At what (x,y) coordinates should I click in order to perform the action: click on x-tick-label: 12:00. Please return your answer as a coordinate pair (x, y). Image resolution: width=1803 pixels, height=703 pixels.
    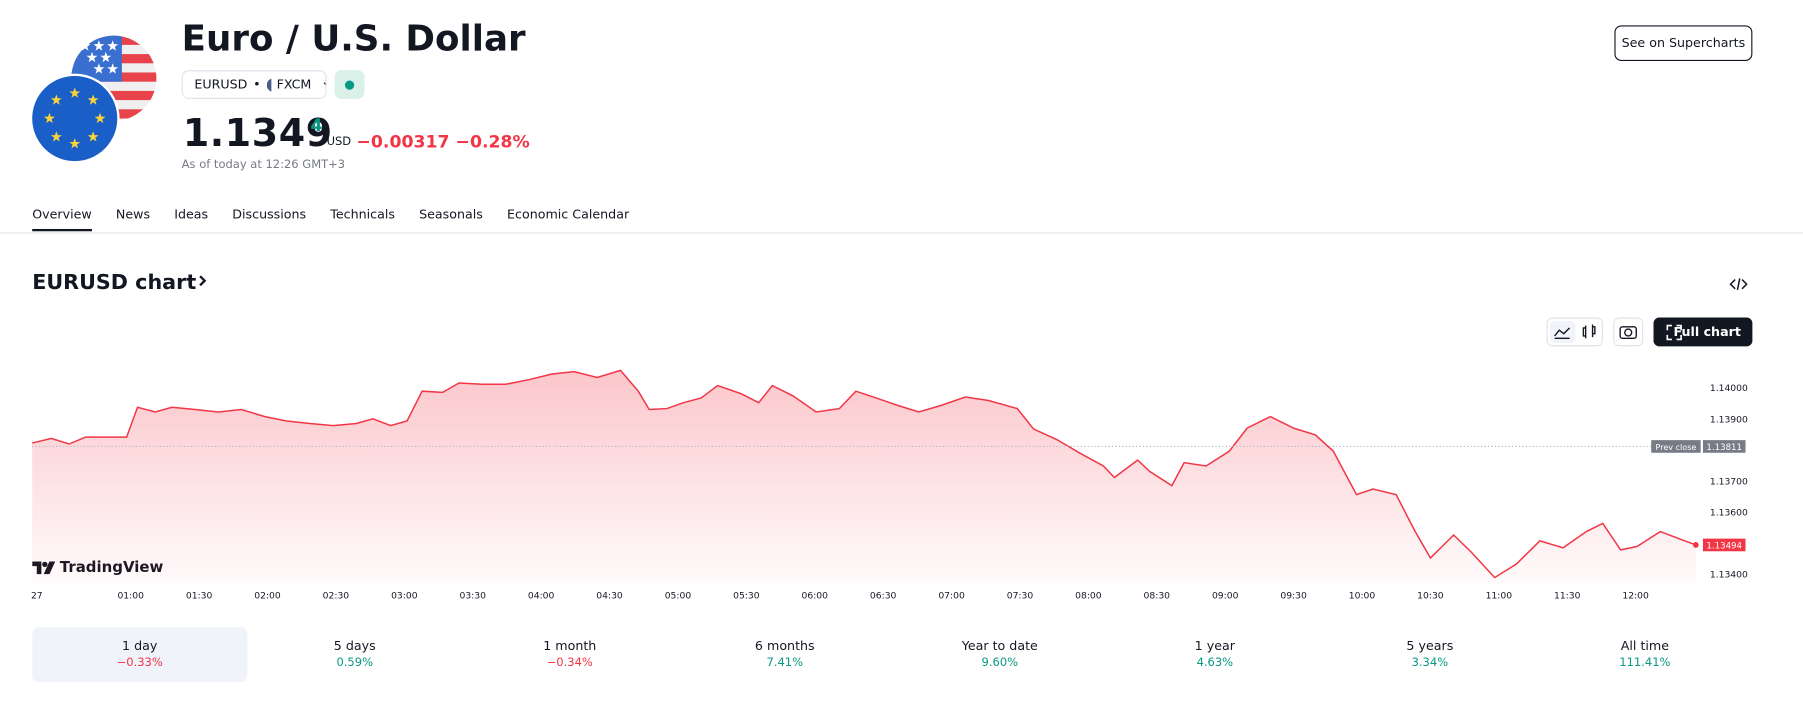
    Looking at the image, I should click on (1635, 595).